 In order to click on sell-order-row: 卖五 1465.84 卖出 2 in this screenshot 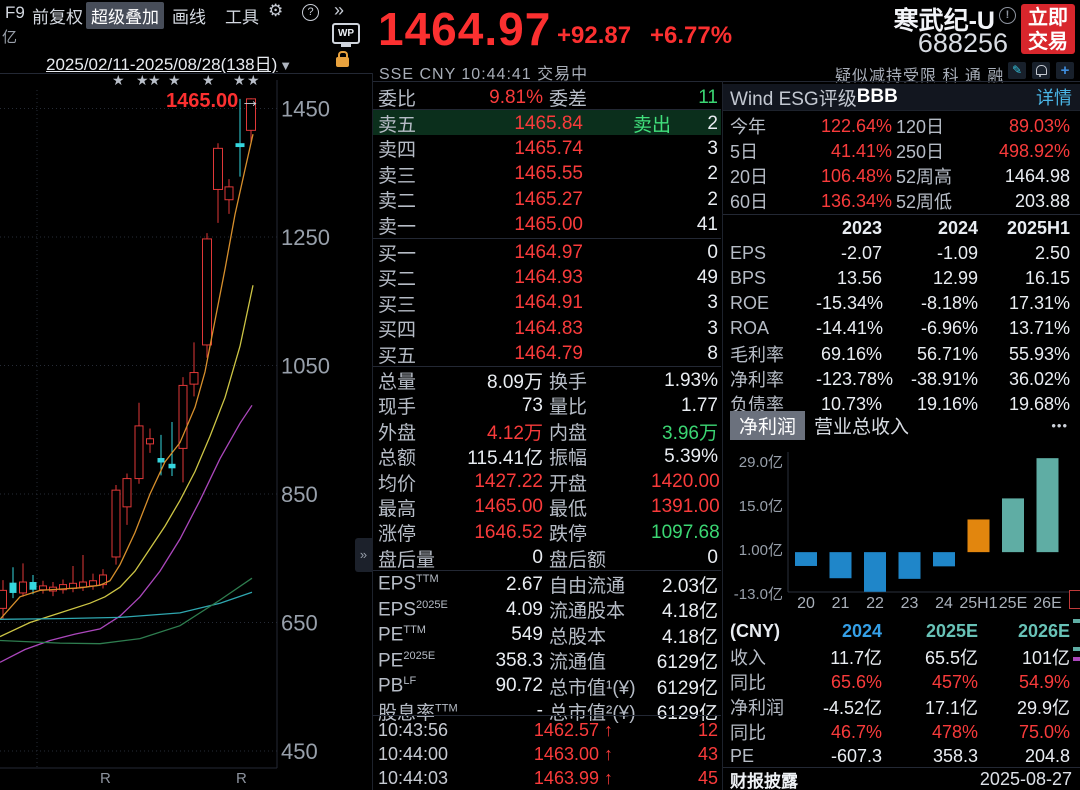, I will do `click(547, 123)`.